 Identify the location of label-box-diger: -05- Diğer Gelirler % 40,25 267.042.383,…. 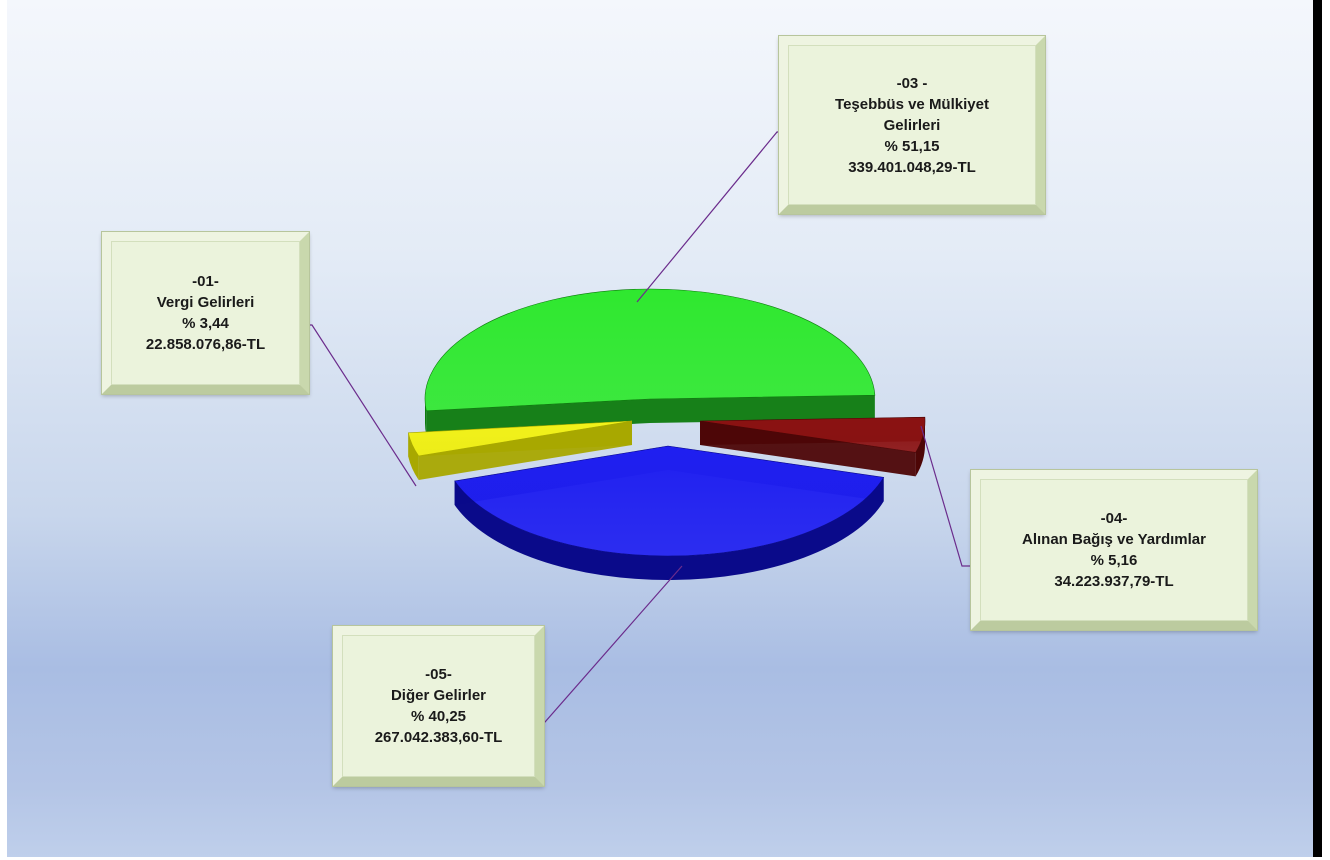
(438, 706).